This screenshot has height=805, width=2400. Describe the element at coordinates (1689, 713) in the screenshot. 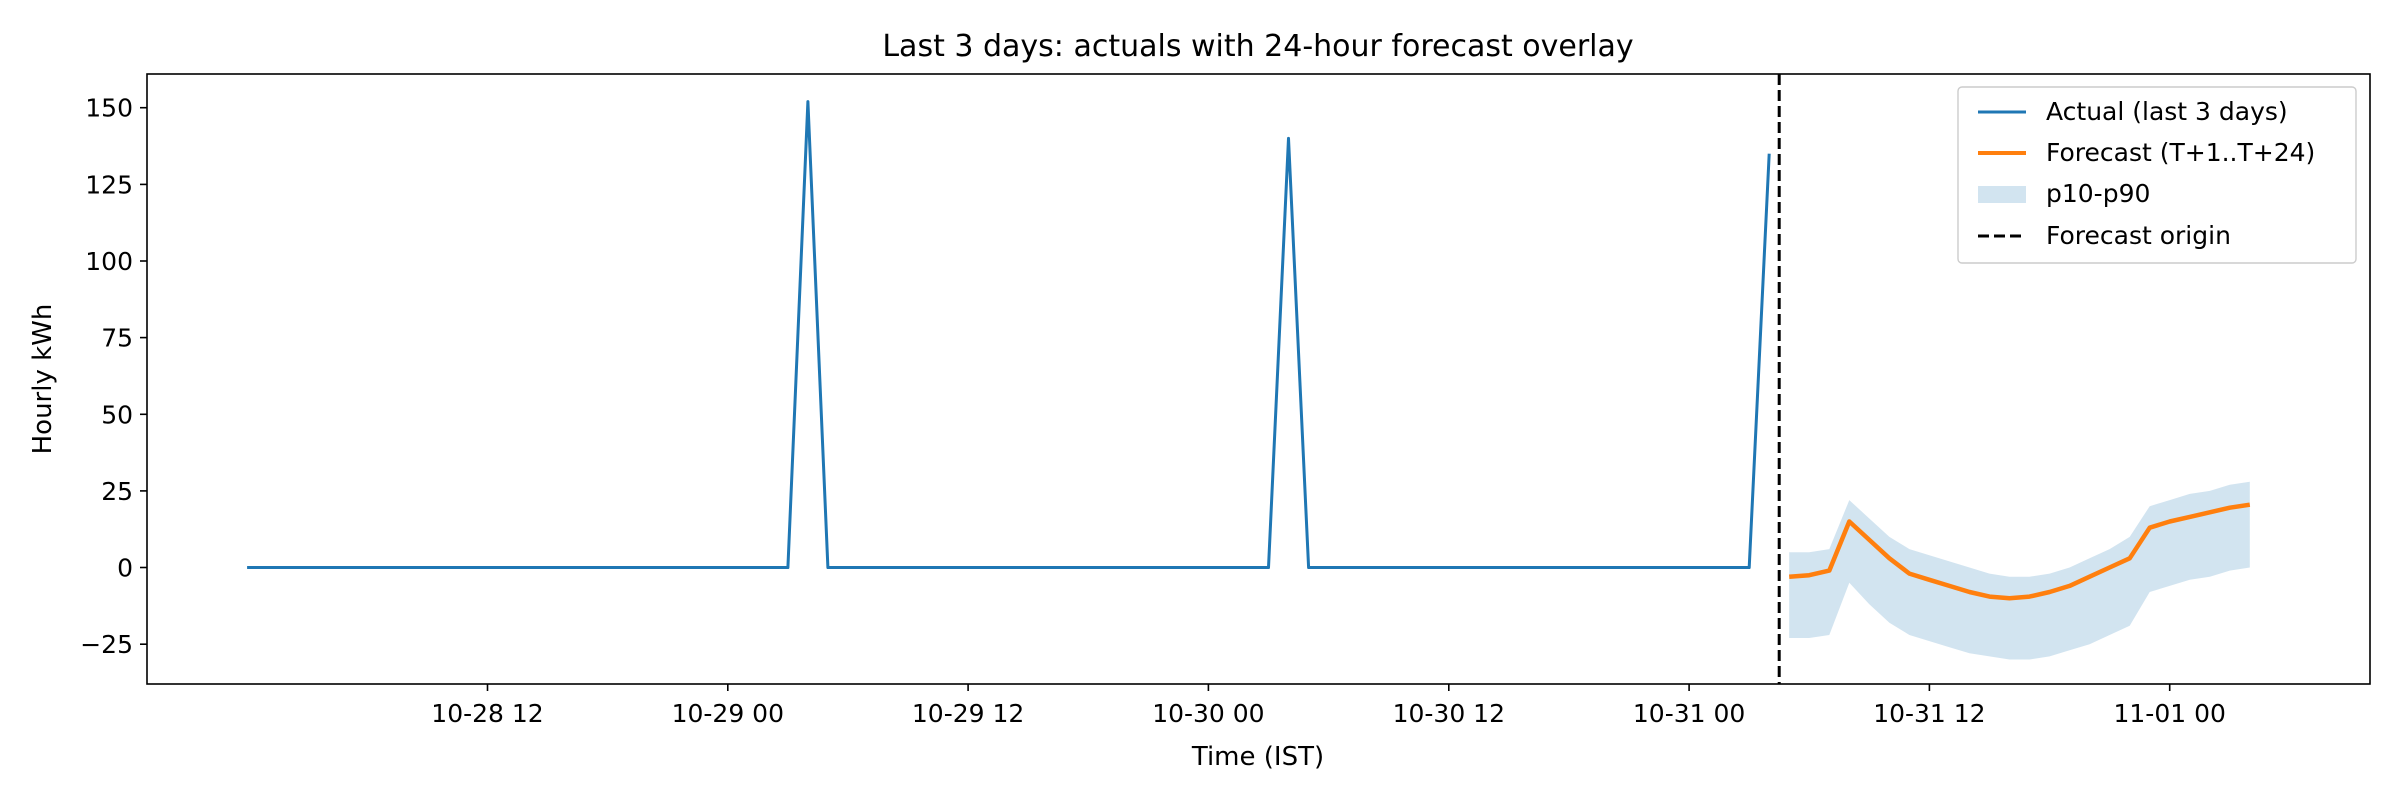

I see `x-tick-label: 10-31 00` at that location.